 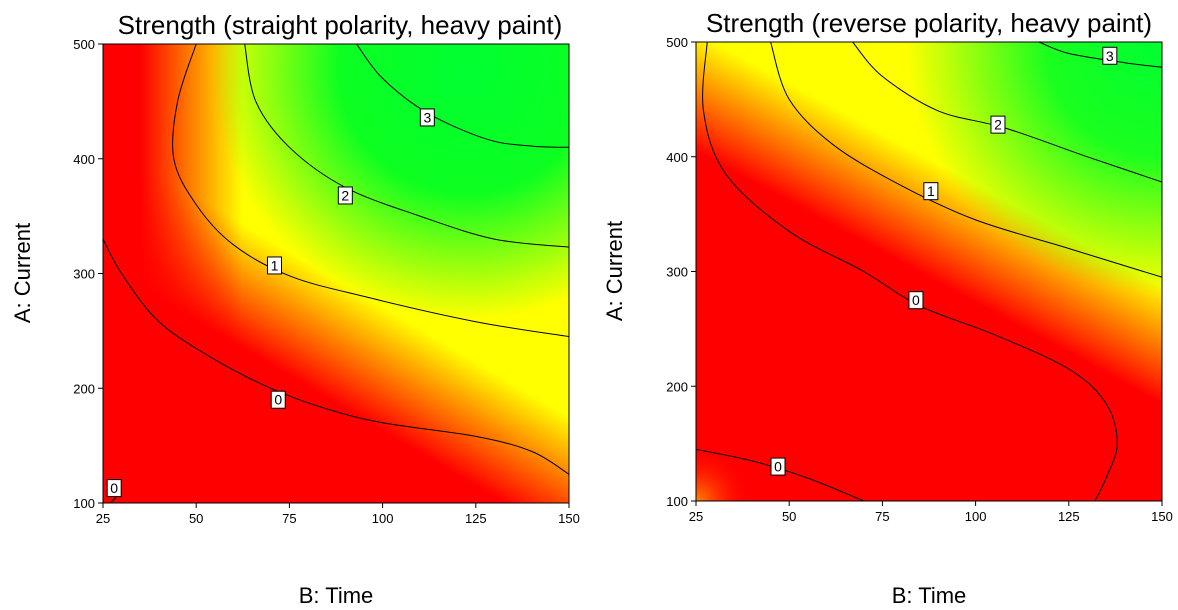 What do you see at coordinates (929, 23) in the screenshot?
I see `chart-title: Strength (reverse polarity, heavy paint)` at bounding box center [929, 23].